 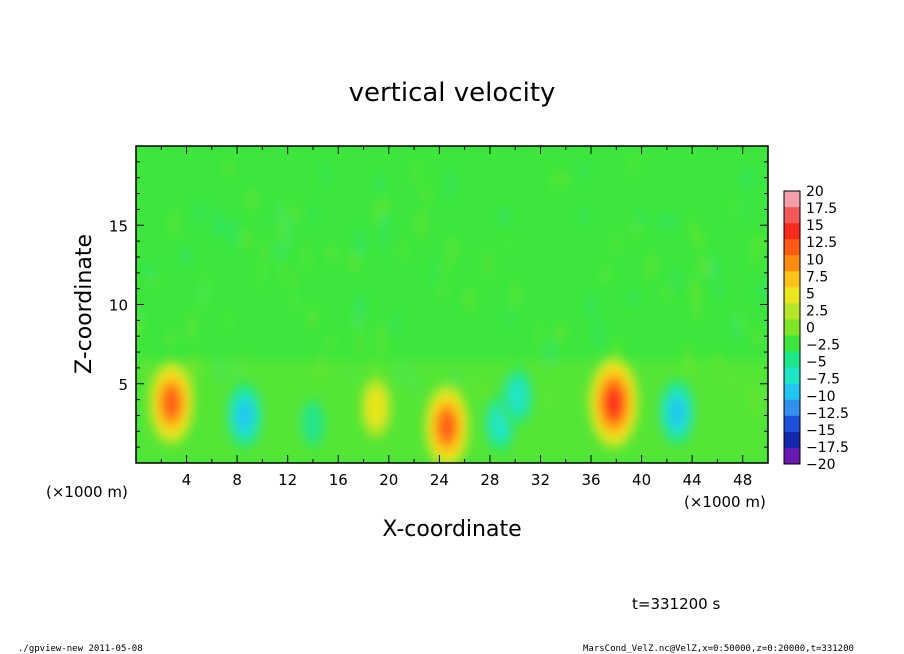 What do you see at coordinates (821, 243) in the screenshot?
I see `colorbar-label: 12.5` at bounding box center [821, 243].